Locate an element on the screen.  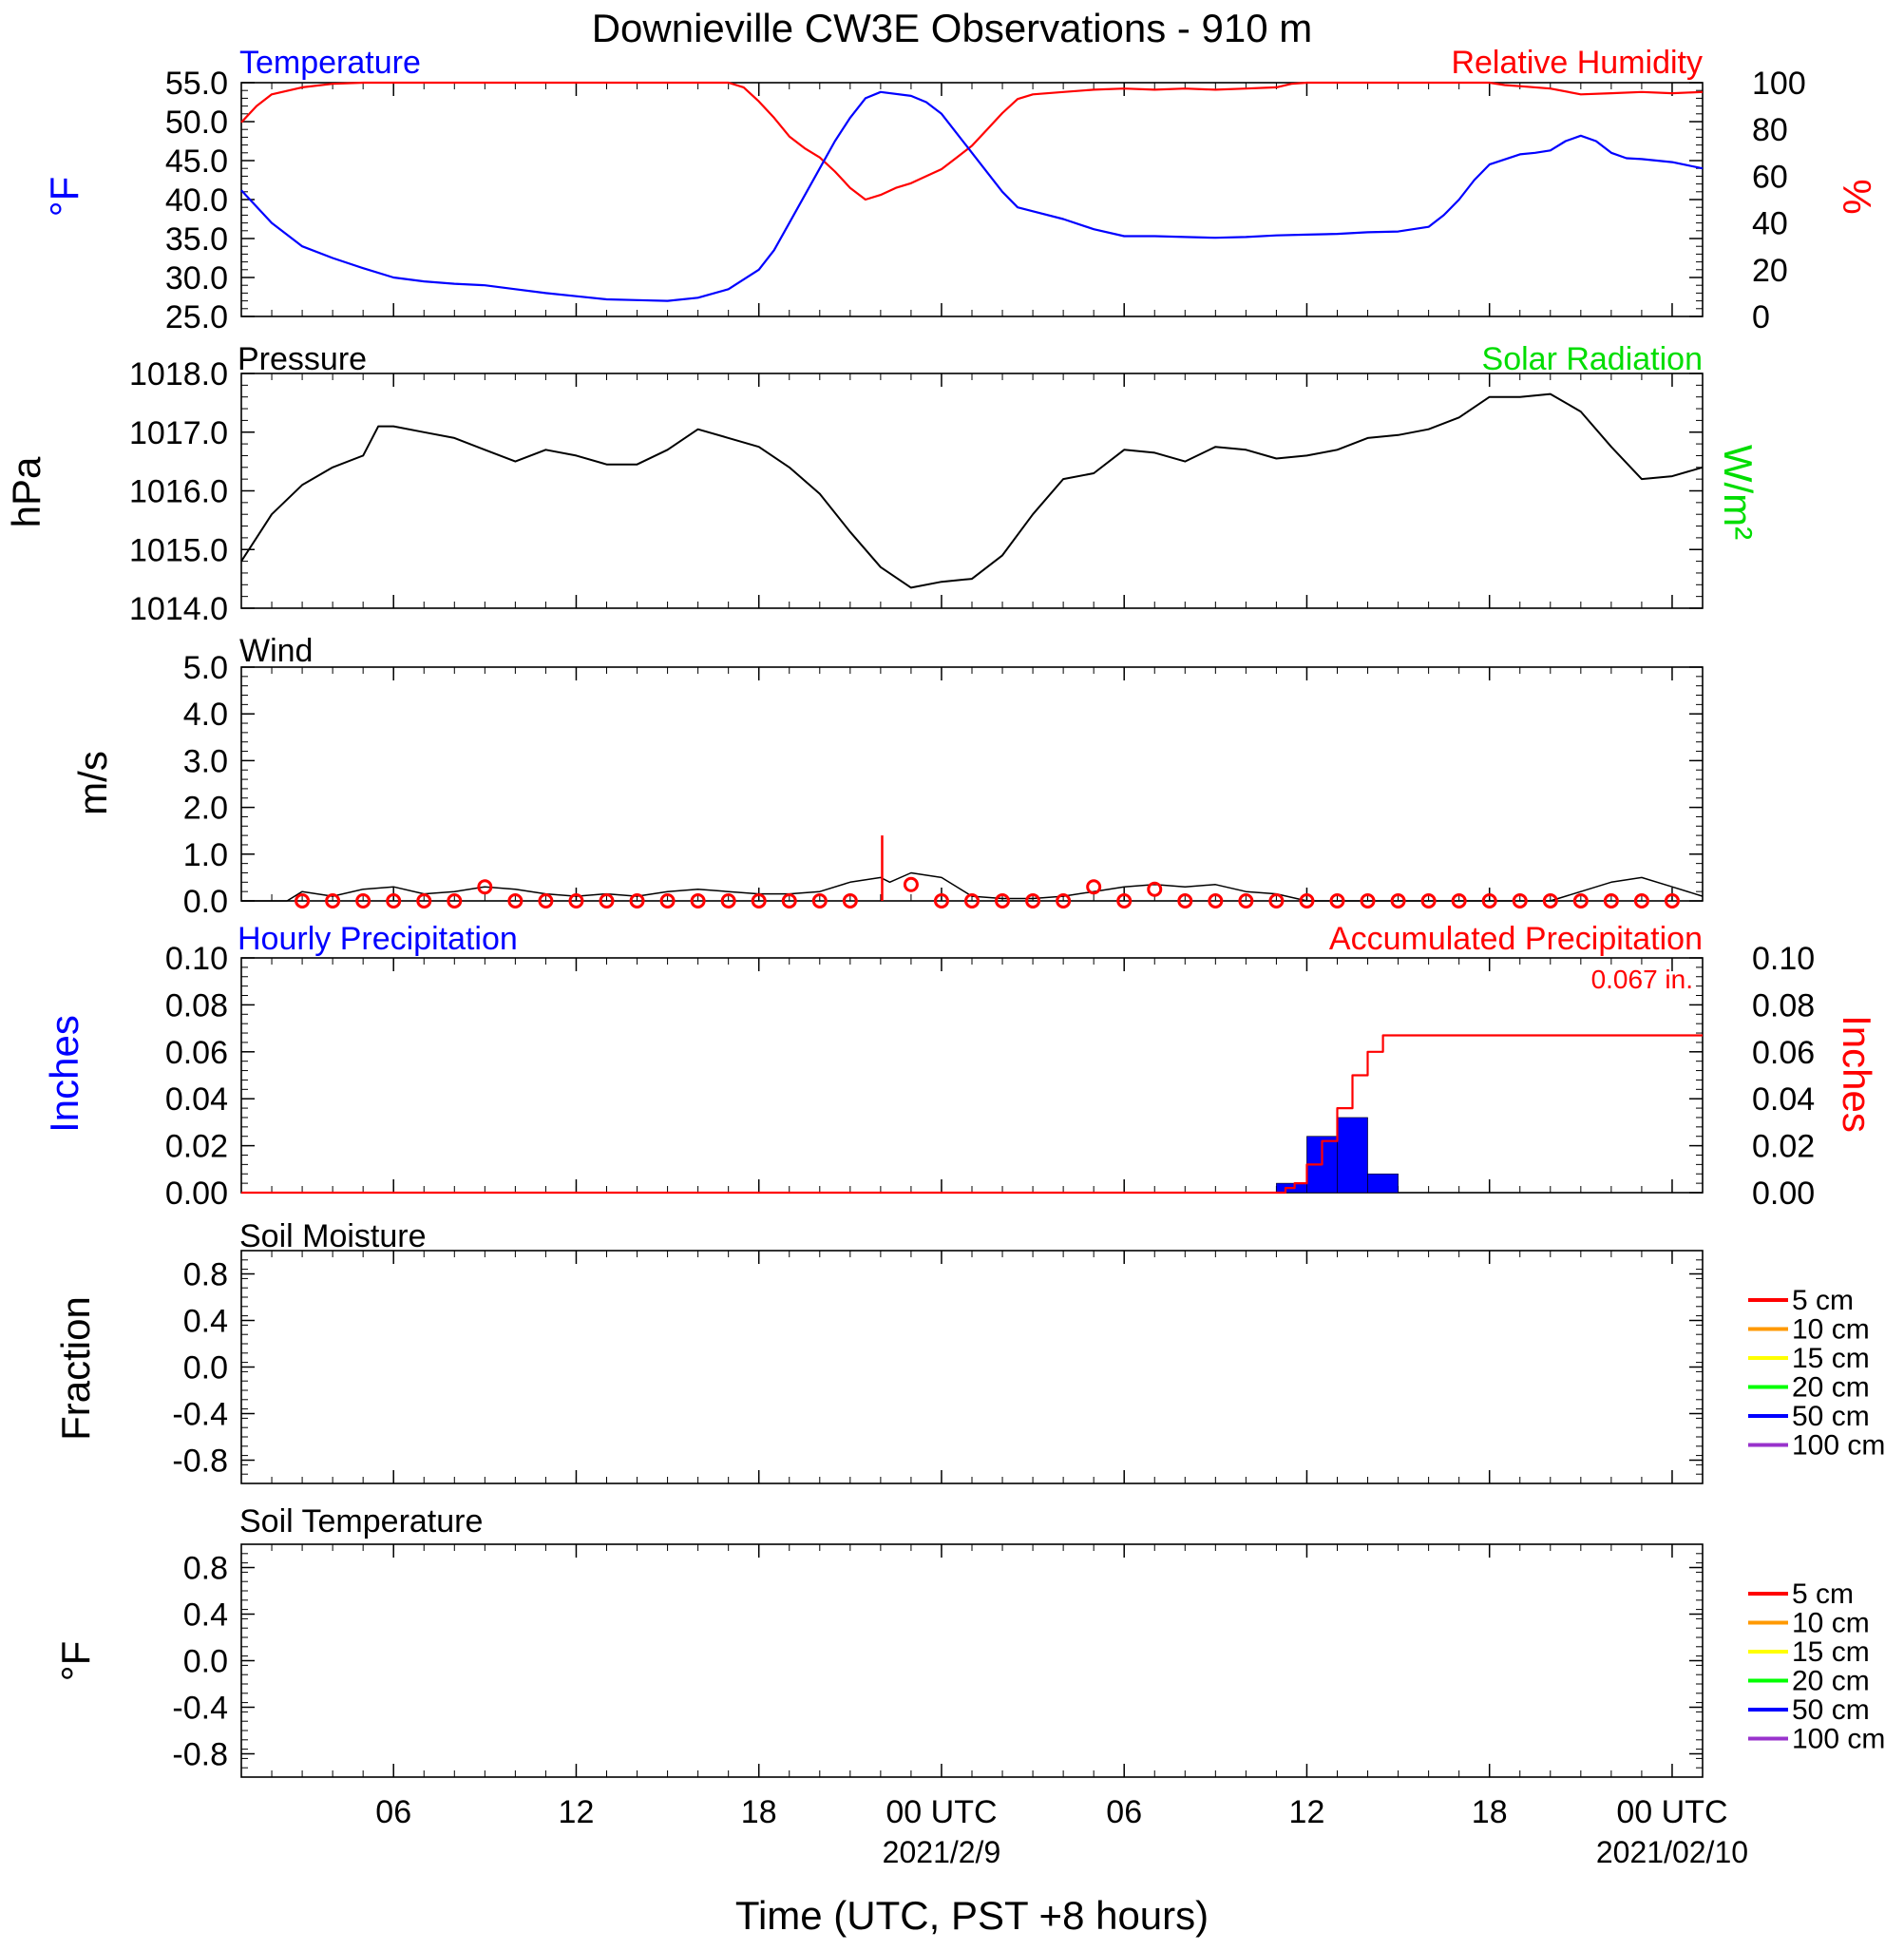
soil-moisture-legend-label: 20 cm is located at coordinates (1831, 1388).